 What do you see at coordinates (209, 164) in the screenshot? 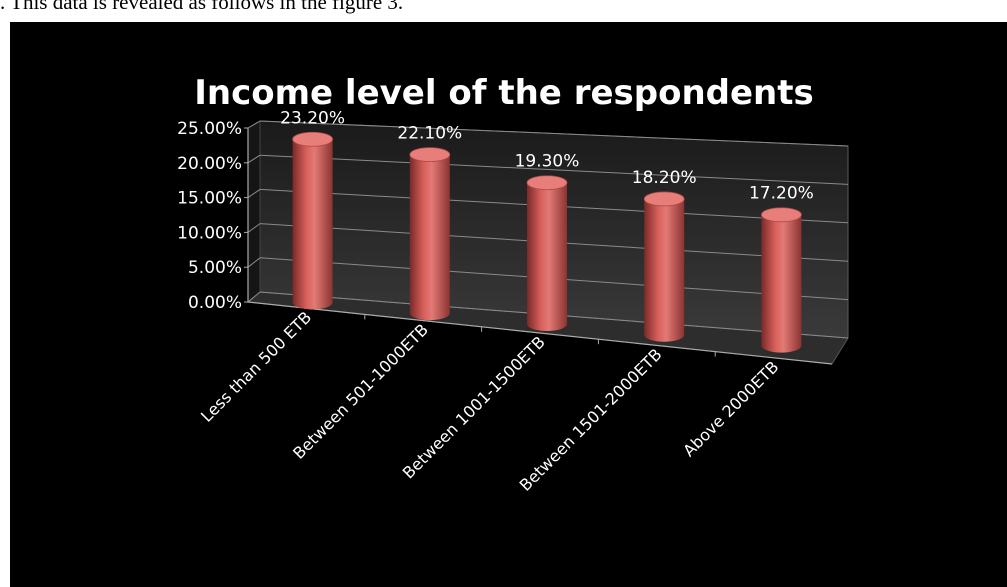
I see `y-tick-label: 20.00%` at bounding box center [209, 164].